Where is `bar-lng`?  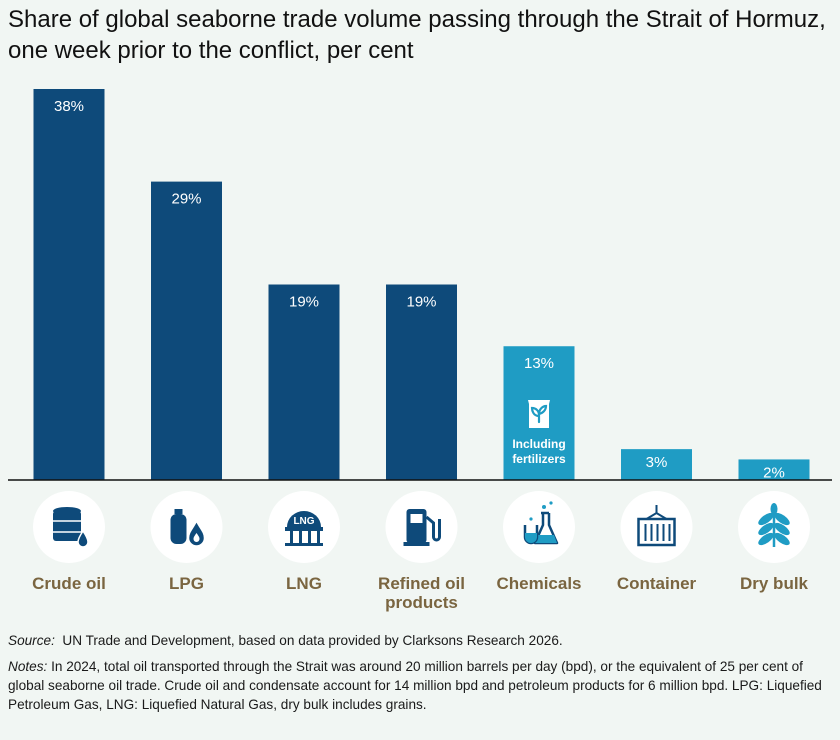 bar-lng is located at coordinates (304, 382).